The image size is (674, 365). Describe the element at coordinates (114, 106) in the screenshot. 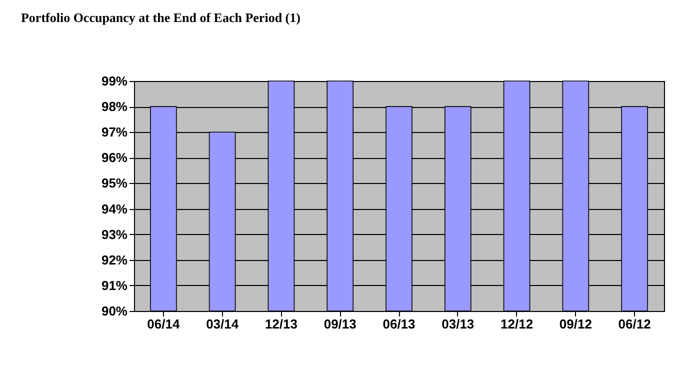

I see `y-tick-label: 98%` at that location.